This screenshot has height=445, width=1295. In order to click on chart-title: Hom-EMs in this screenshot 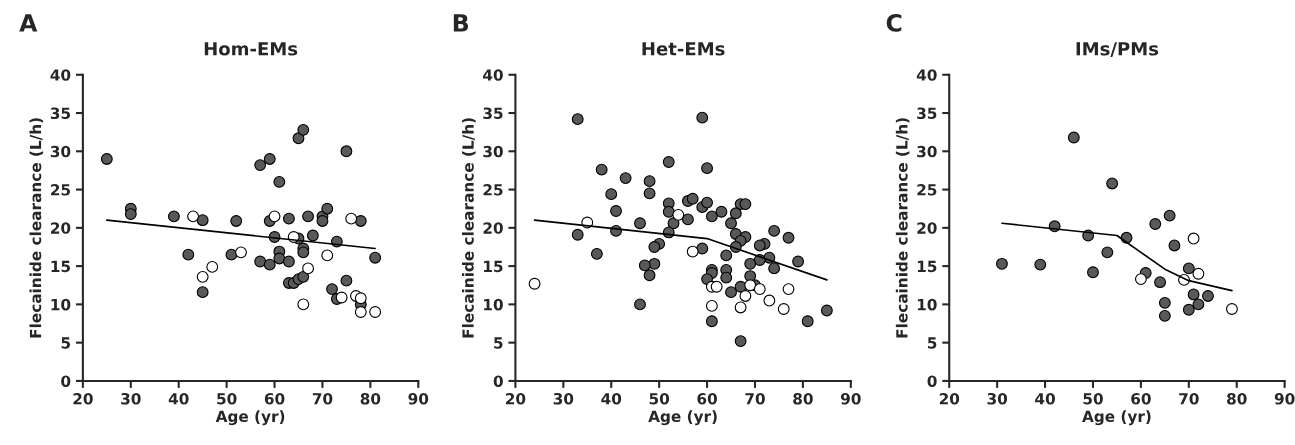, I will do `click(251, 49)`.